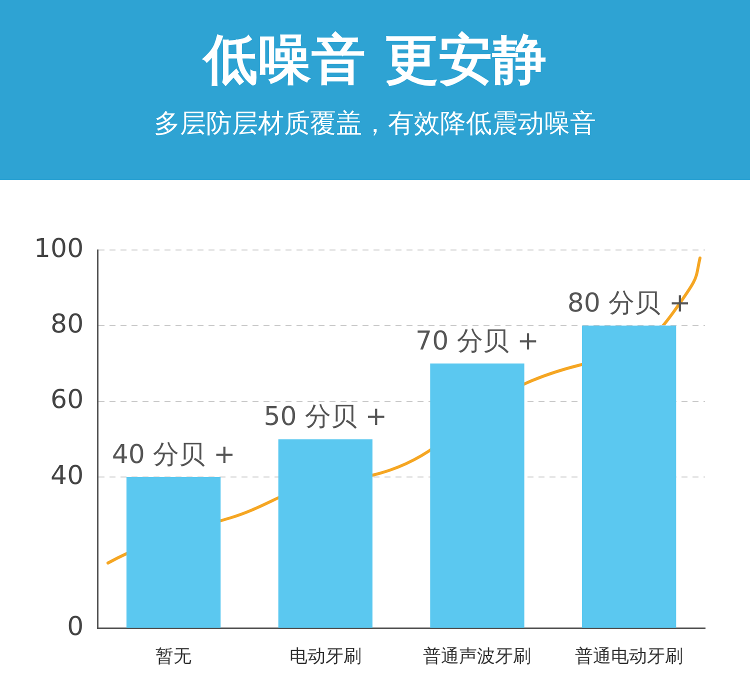 The width and height of the screenshot is (750, 696). What do you see at coordinates (477, 656) in the screenshot?
I see `x-tick-label: 普通声波牙刷` at bounding box center [477, 656].